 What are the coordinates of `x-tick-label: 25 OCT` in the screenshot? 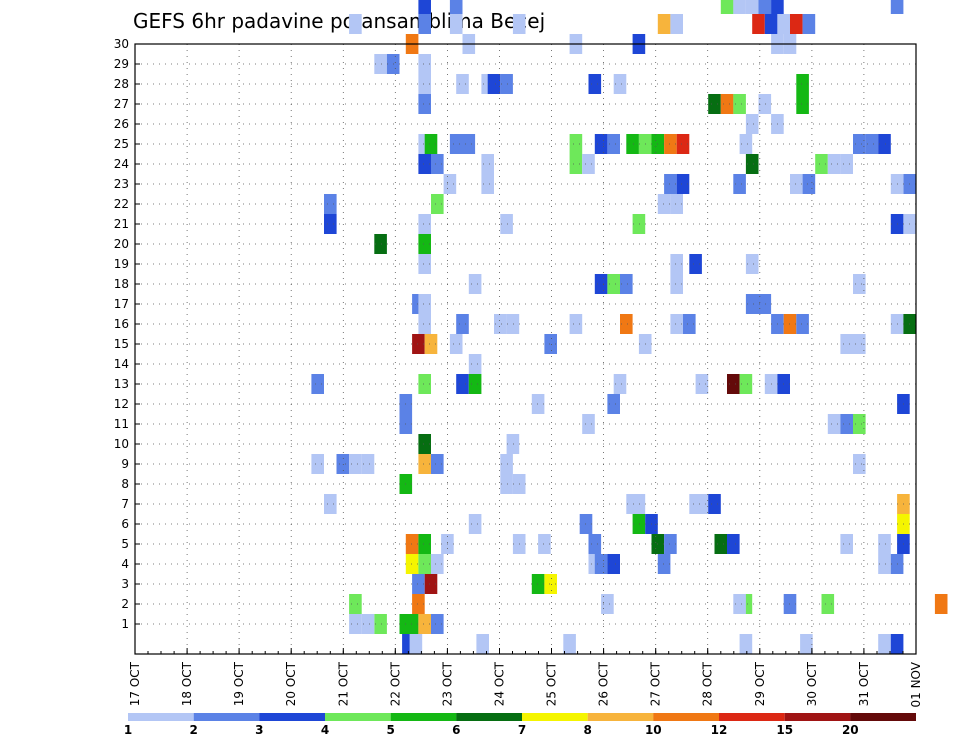 It's located at (552, 683).